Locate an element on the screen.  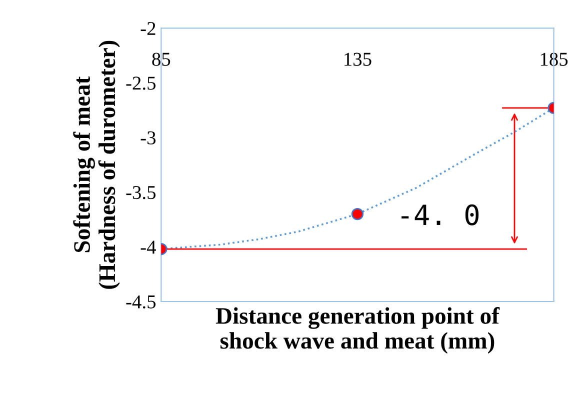
y-tick-label: -3.5 is located at coordinates (141, 193).